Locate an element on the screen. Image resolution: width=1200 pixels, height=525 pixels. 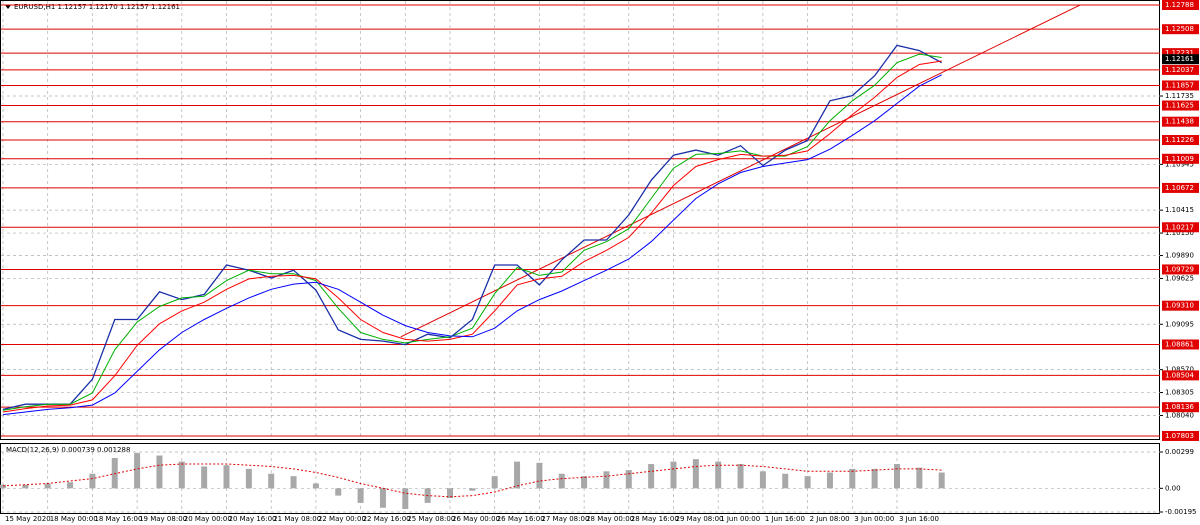
level-label: 1.09310 is located at coordinates (1179, 306).